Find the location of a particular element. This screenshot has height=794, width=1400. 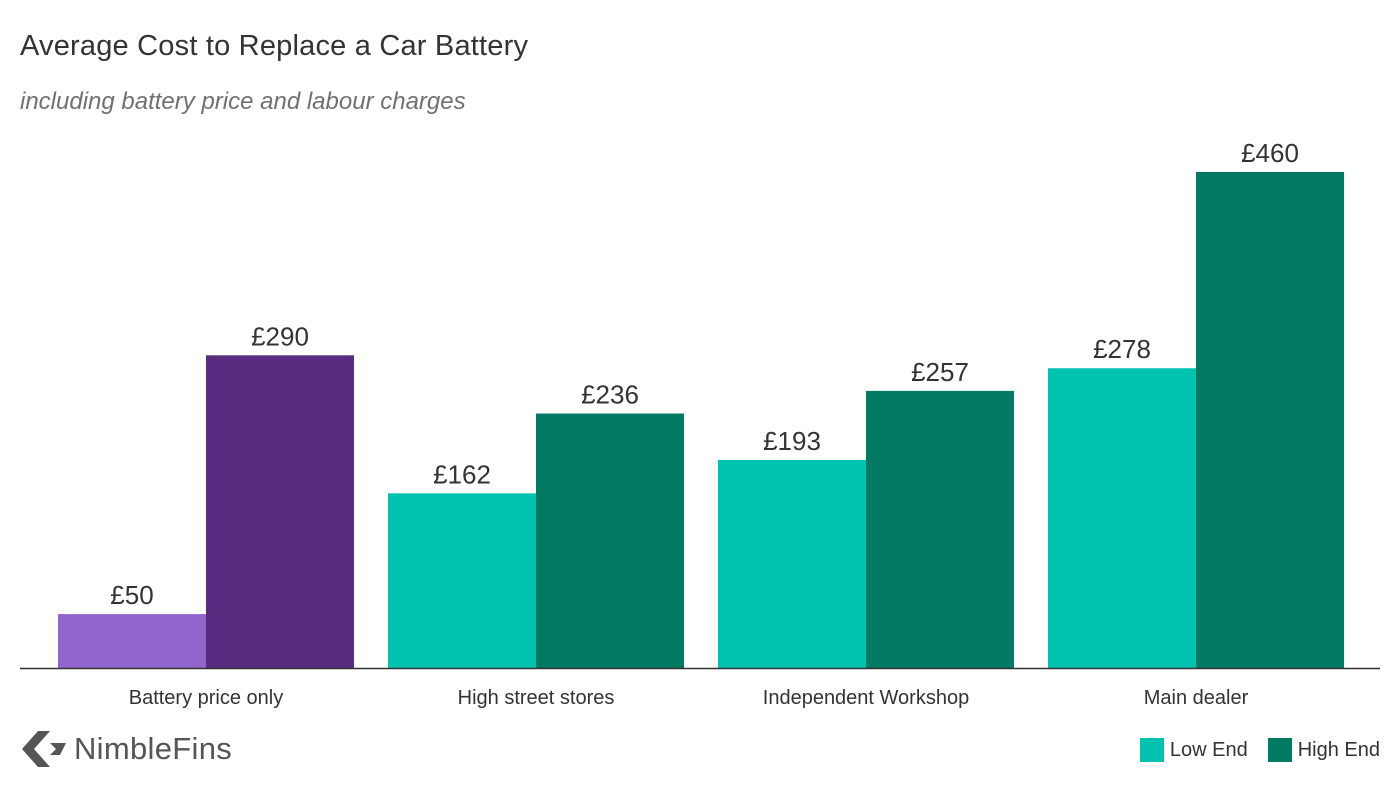

data-label-high-3: £257 is located at coordinates (940, 372).